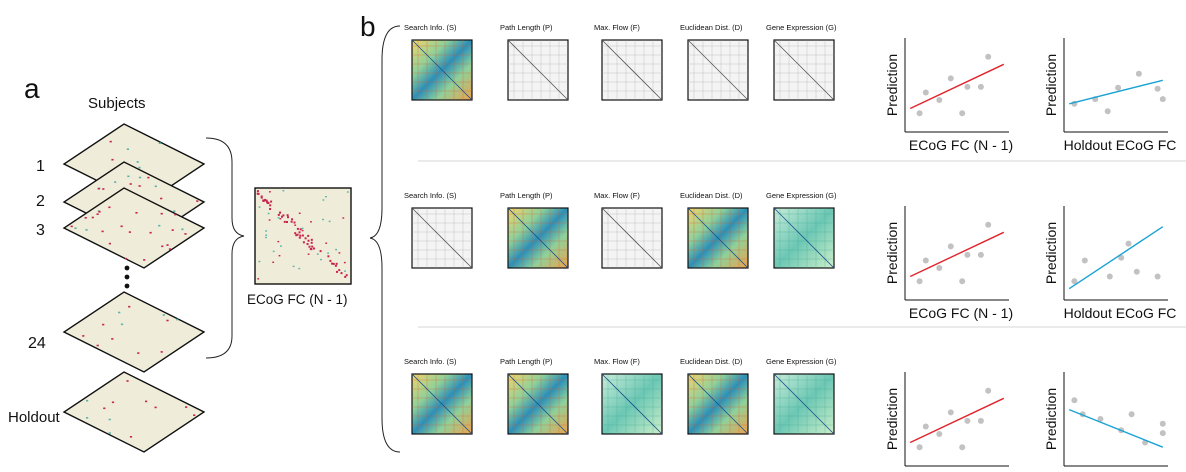 This screenshot has width=1186, height=472. Describe the element at coordinates (617, 361) in the screenshot. I see `predictor-label: Max. Flow (F)` at that location.